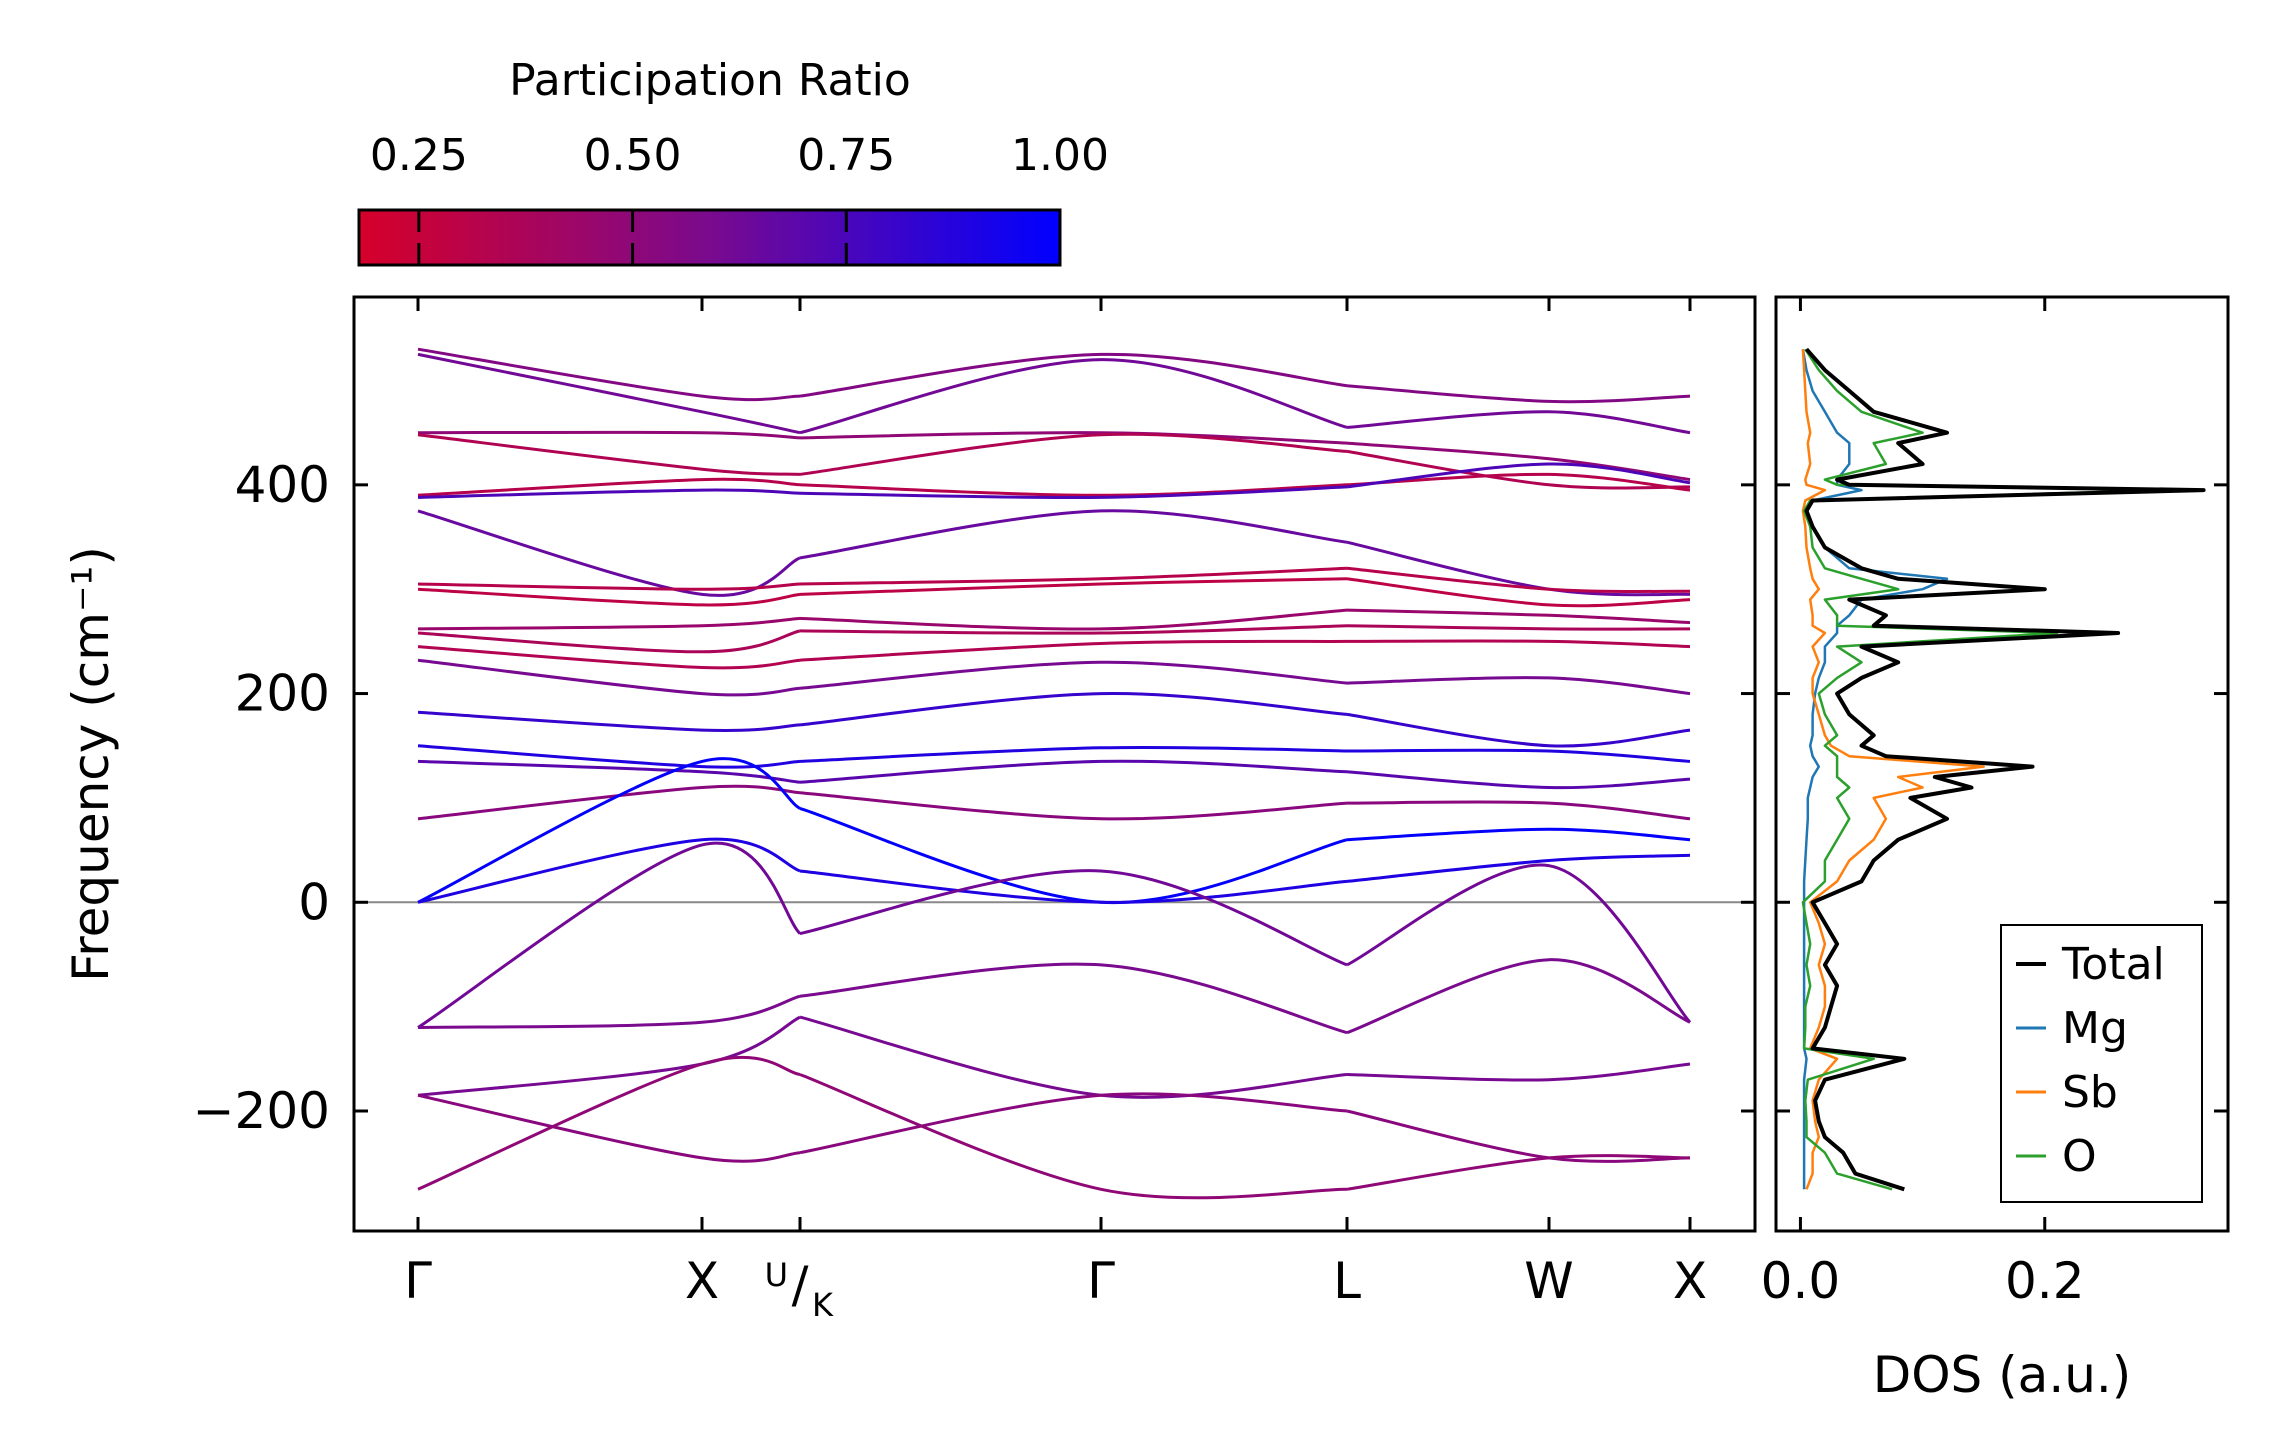  What do you see at coordinates (800, 1285) in the screenshot?
I see `kpath-label-slash: /` at bounding box center [800, 1285].